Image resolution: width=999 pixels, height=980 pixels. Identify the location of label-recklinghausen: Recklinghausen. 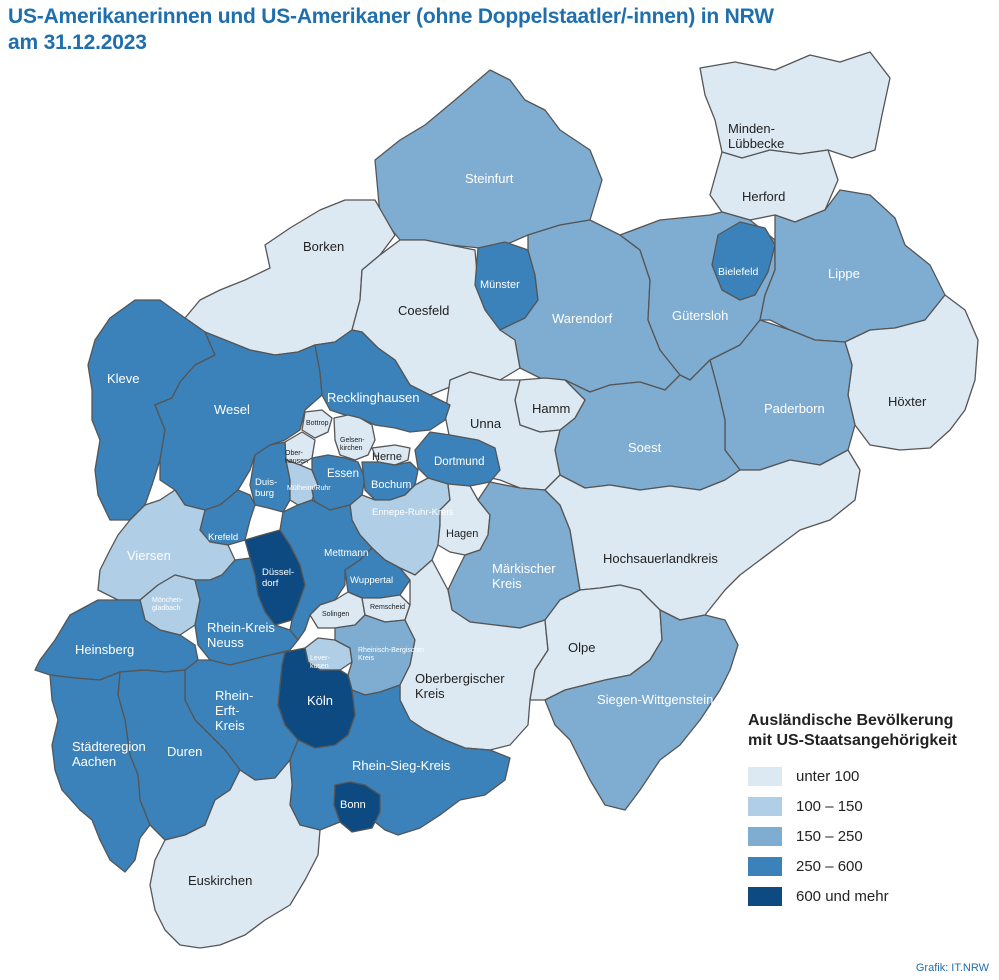
(373, 397).